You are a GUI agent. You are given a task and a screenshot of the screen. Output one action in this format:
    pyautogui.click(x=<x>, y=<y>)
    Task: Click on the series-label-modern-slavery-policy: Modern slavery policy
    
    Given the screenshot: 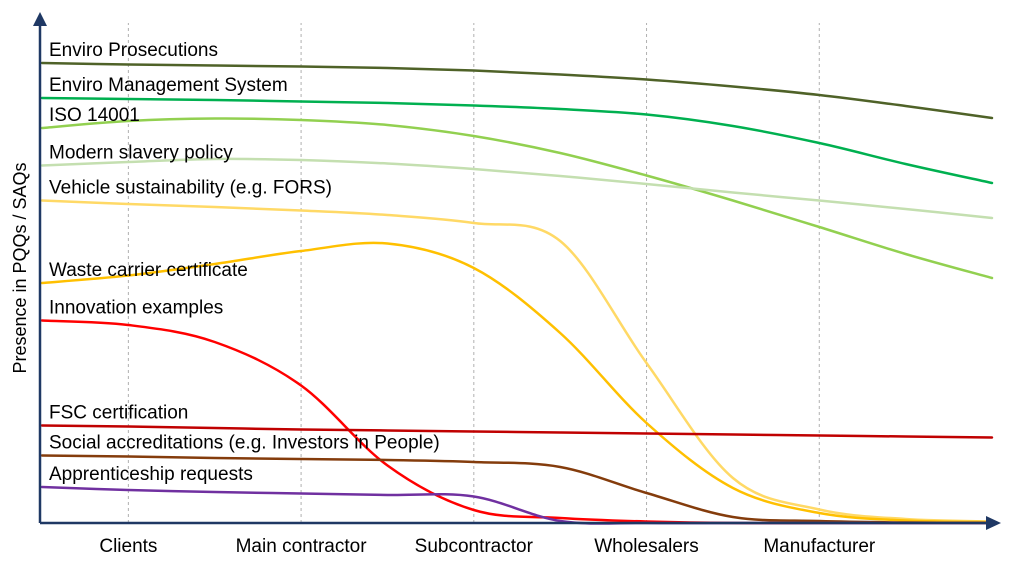 What is the action you would take?
    pyautogui.click(x=141, y=153)
    